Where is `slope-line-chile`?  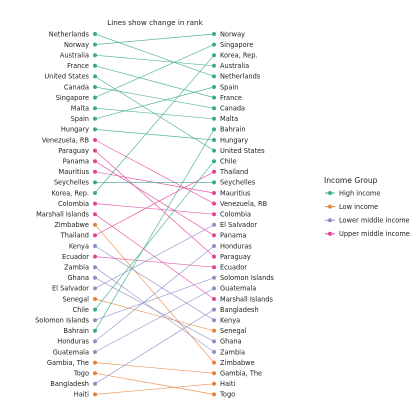 slope-line-chile is located at coordinates (154, 235).